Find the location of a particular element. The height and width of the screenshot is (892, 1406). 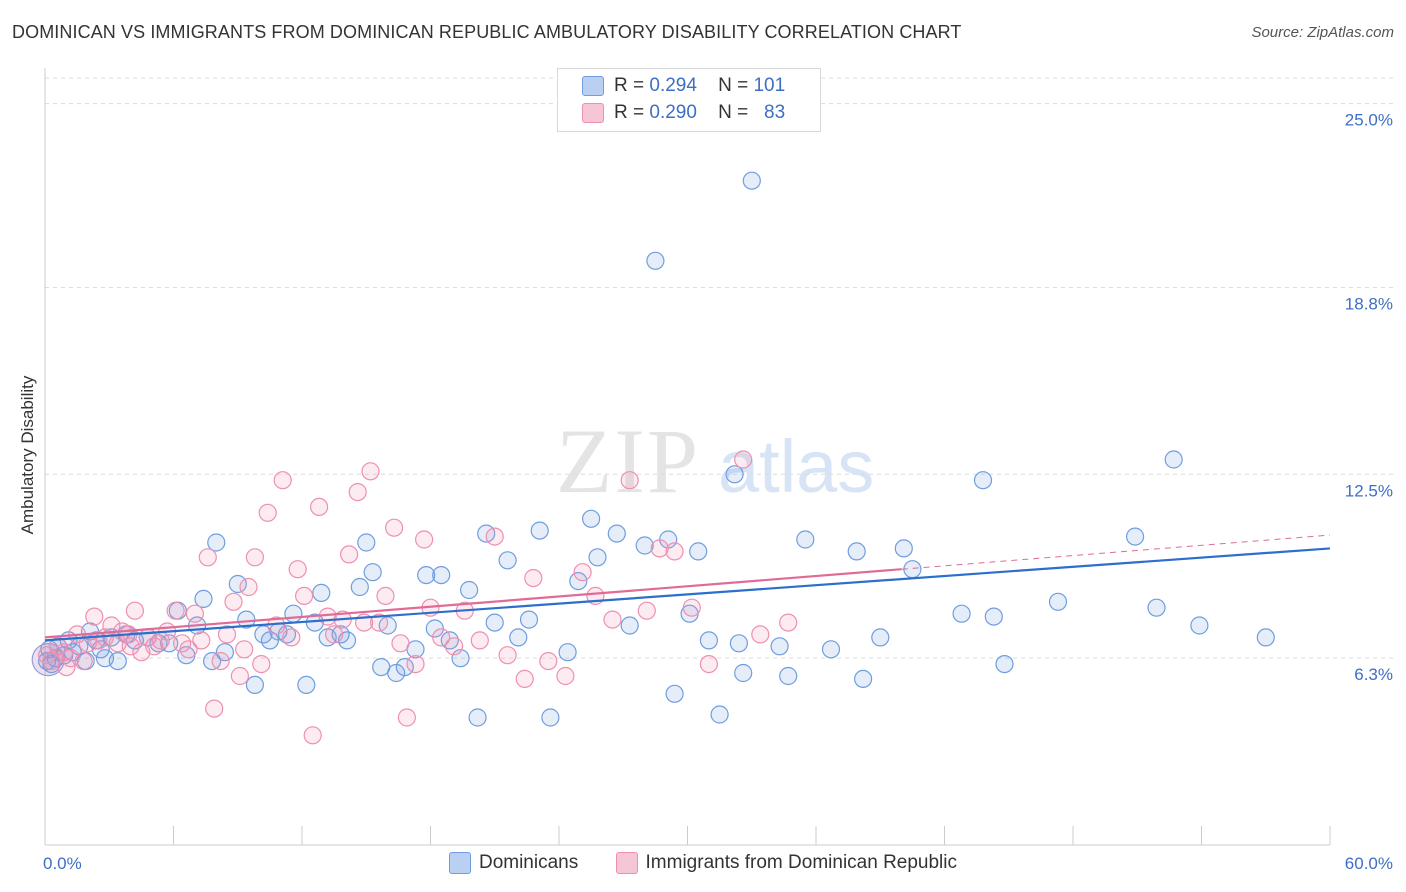

legend-item-immigrants: Immigrants from Dominican Republic is located at coordinates (786, 863).